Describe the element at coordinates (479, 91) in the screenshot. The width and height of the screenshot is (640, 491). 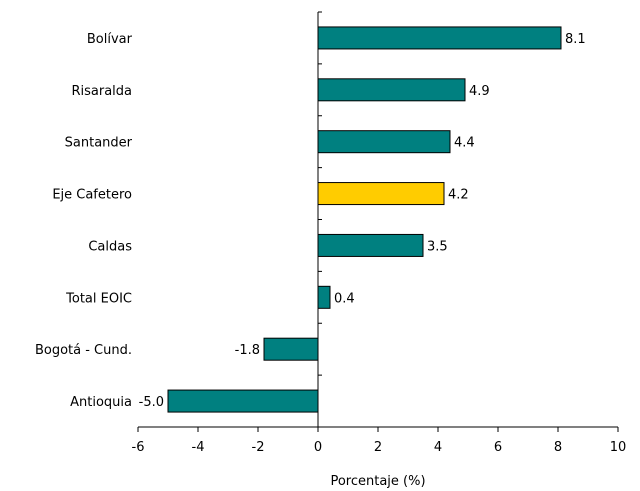
I see `data-label: 4.9` at that location.